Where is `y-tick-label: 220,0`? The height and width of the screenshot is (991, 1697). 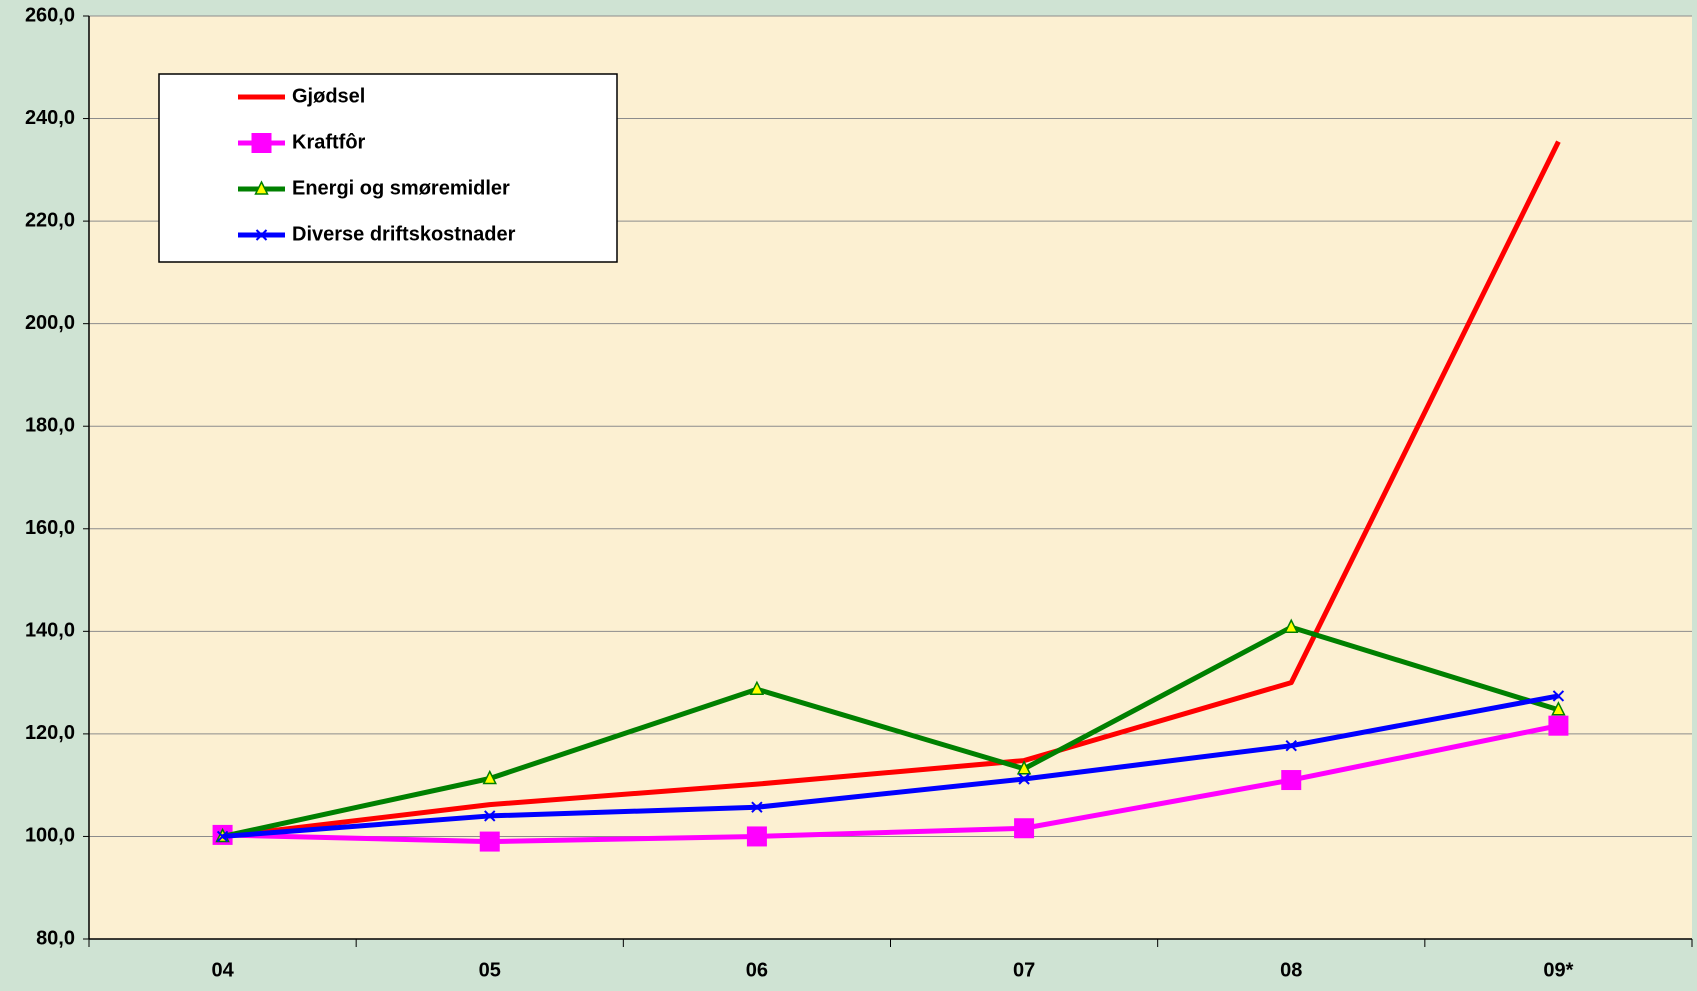 y-tick-label: 220,0 is located at coordinates (50, 220).